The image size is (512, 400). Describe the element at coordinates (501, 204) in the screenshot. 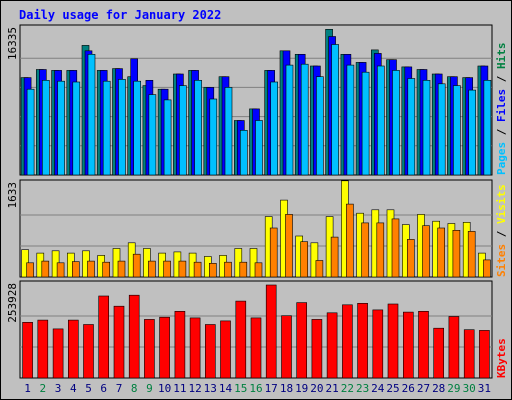

I see `legend-item-visits: Visits` at that location.